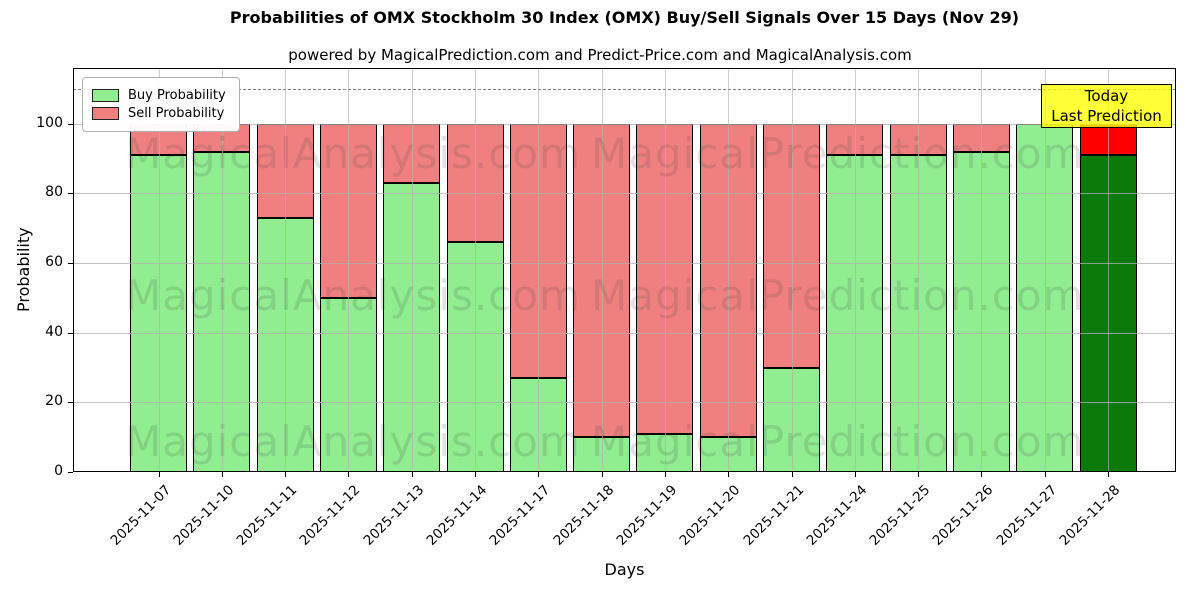 This screenshot has height=600, width=1200. I want to click on y-tick-label: 20, so click(54, 401).